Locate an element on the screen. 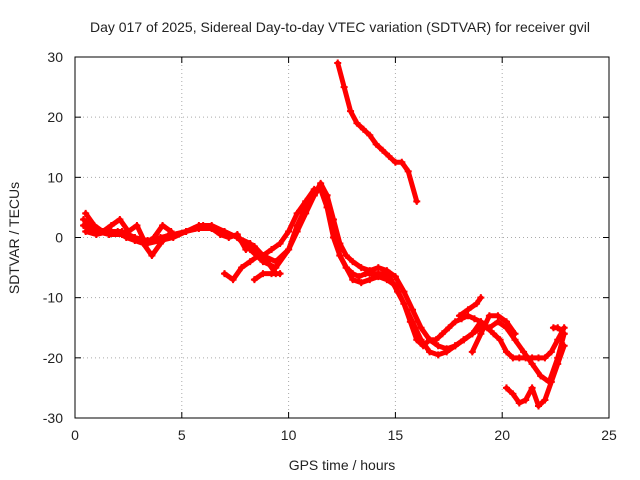 The width and height of the screenshot is (640, 480). y-tick-label: 30 is located at coordinates (55, 57).